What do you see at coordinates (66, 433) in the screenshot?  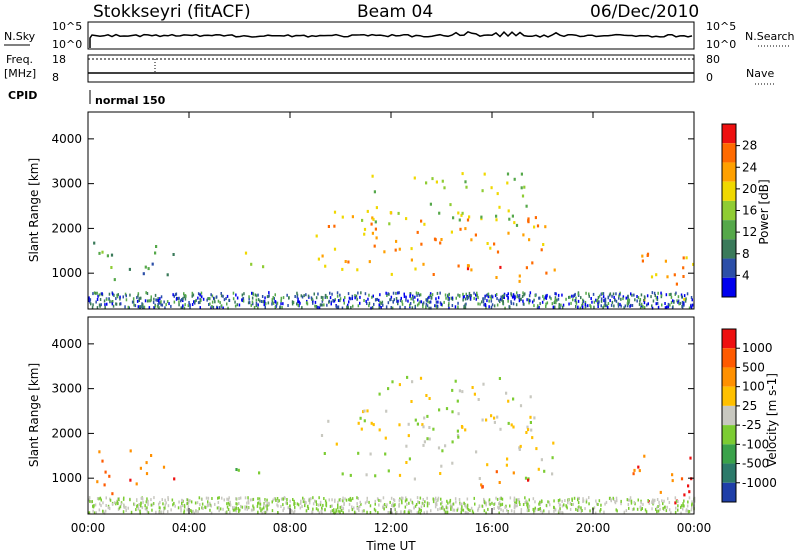 I see `ytick-label: 2000` at bounding box center [66, 433].